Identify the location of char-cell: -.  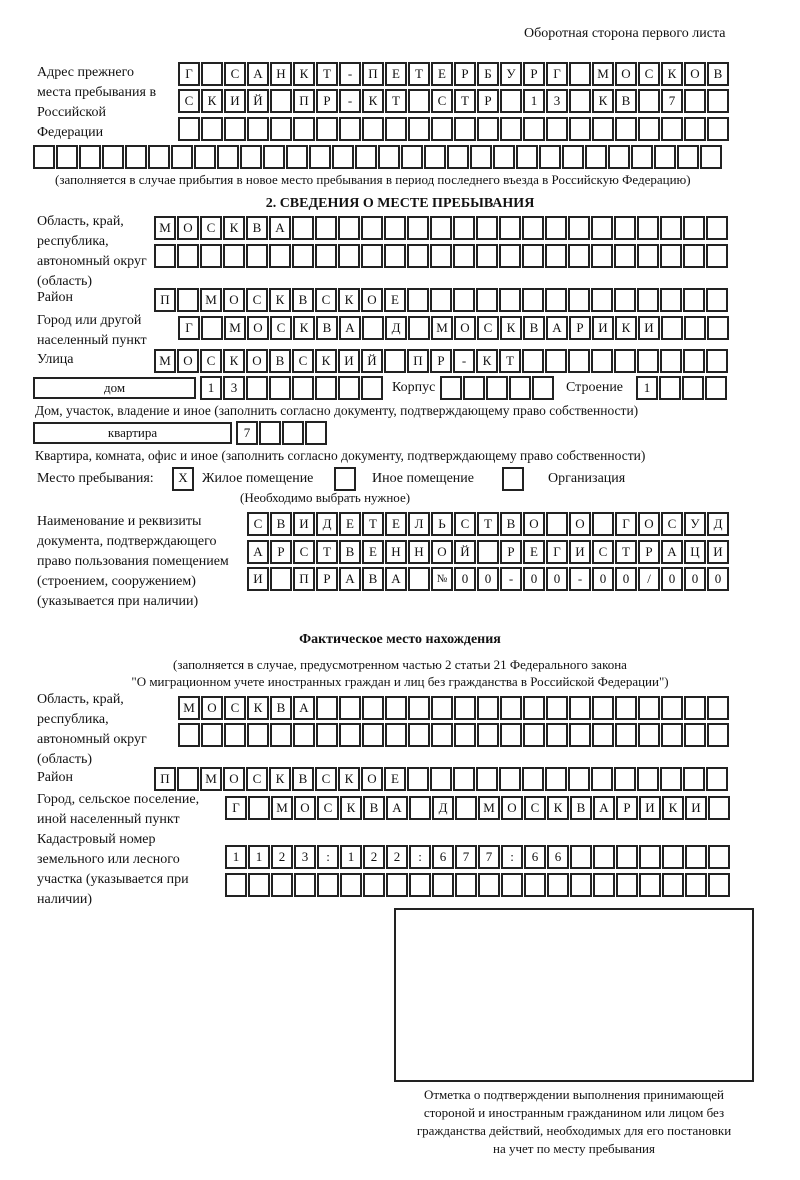
(350, 101).